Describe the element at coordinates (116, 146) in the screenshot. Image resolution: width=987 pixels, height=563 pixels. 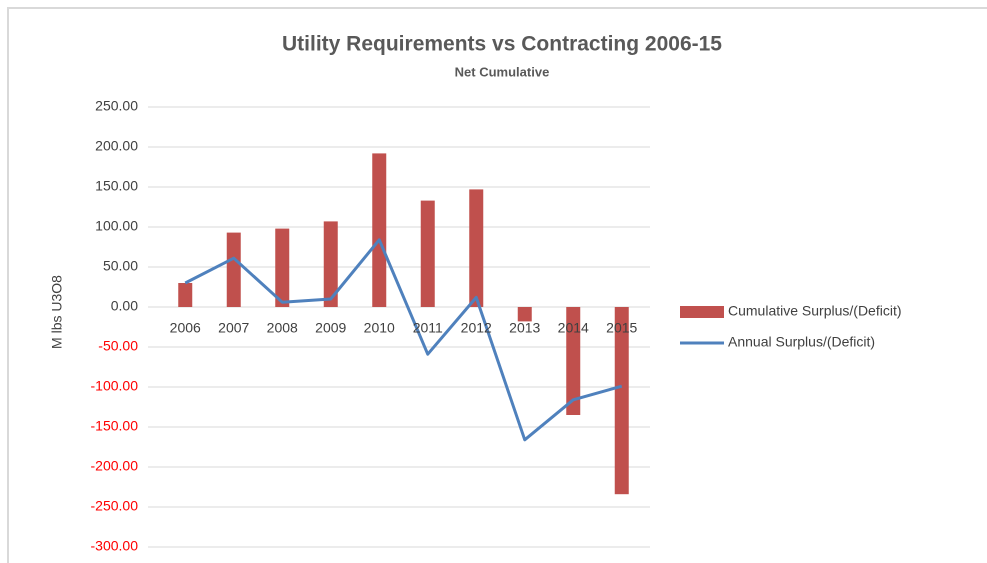
I see `y-tick-label: 200.00` at that location.